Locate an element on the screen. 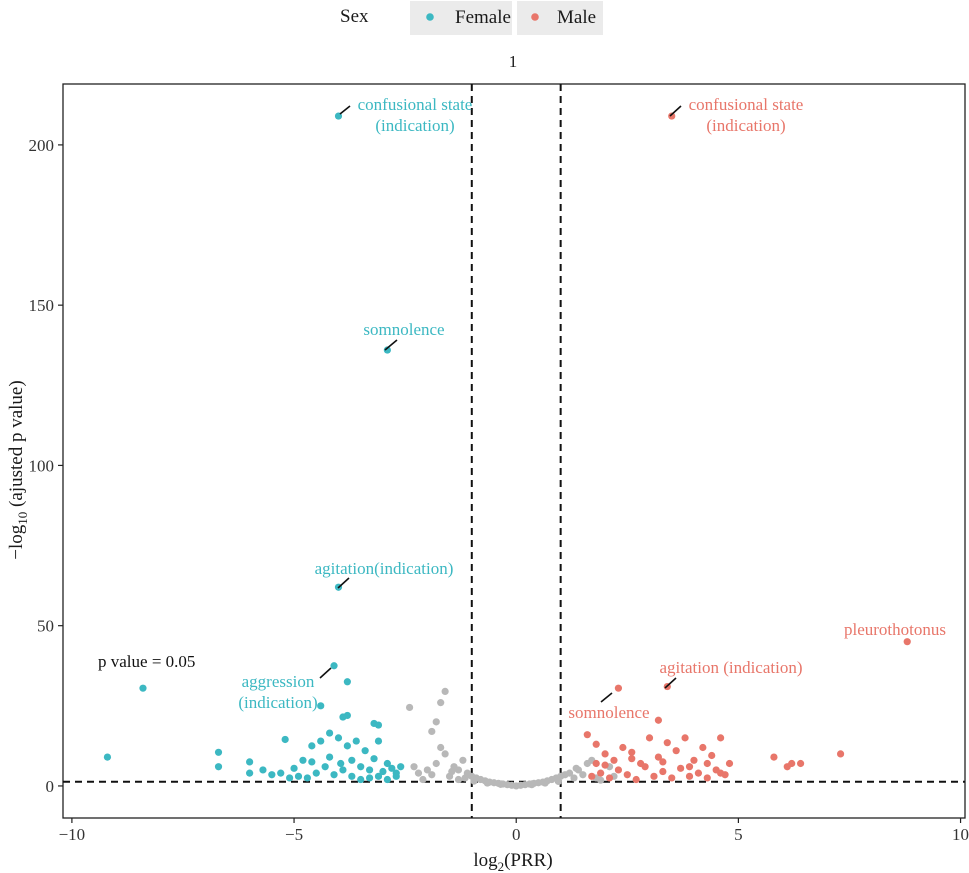 Image resolution: width=969 pixels, height=873 pixels. annotation-label-4-line-1: (indication) is located at coordinates (745, 125).